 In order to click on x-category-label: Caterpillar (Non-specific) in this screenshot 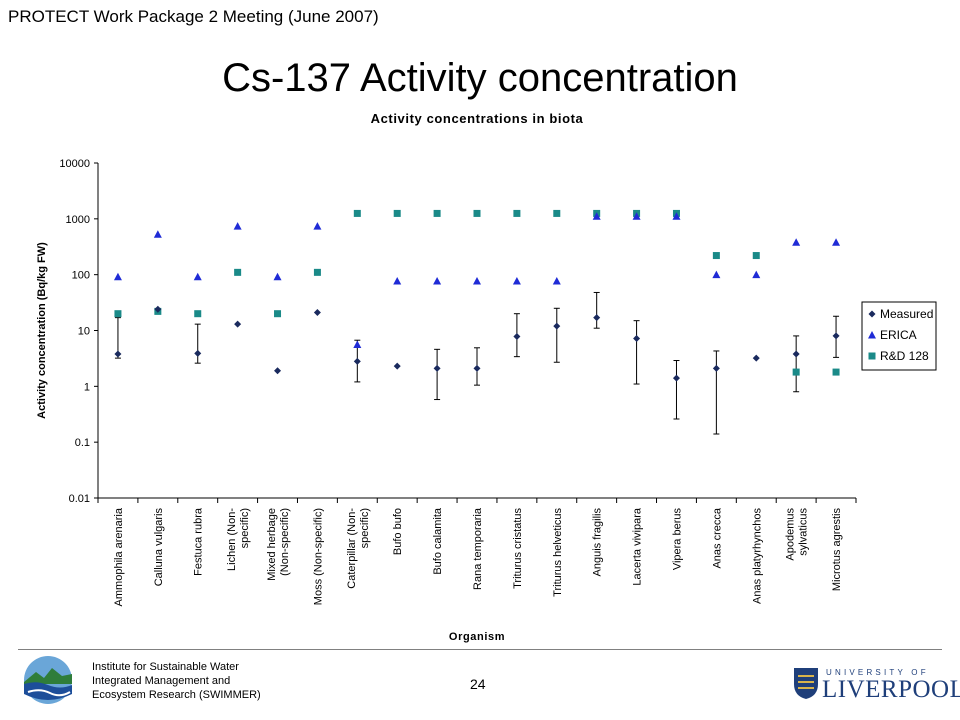, I will do `click(358, 548)`.